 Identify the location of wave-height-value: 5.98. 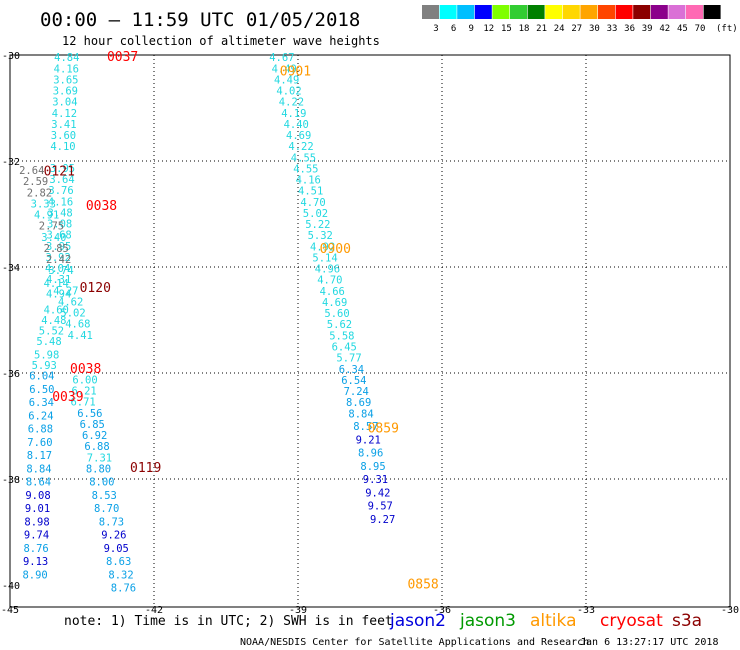
(46, 355).